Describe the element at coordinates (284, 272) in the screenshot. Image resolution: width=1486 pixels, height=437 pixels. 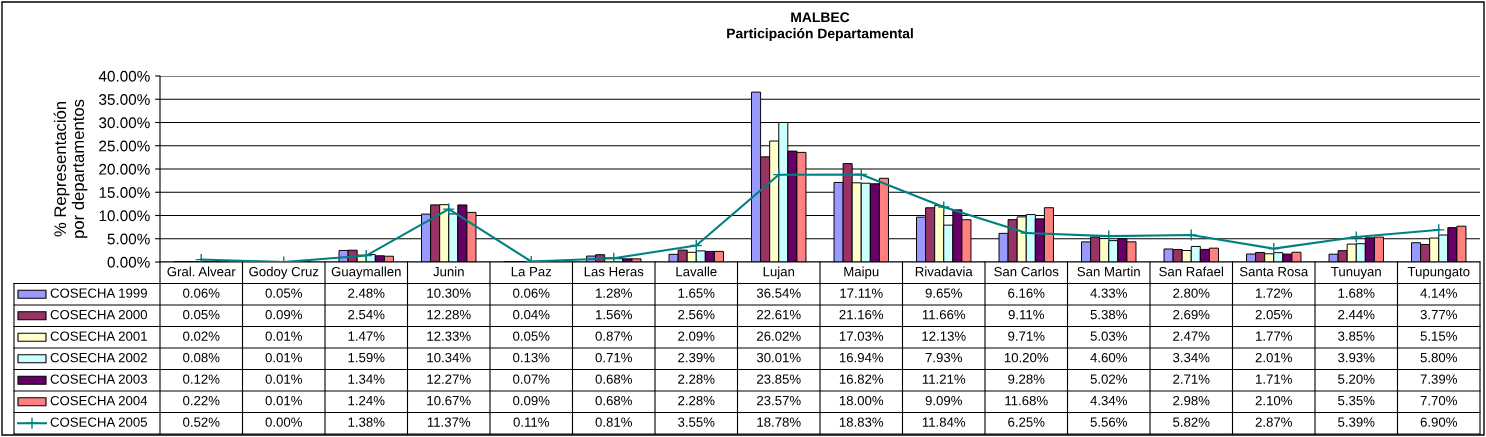
I see `x-tick-label: Godoy Cruz` at that location.